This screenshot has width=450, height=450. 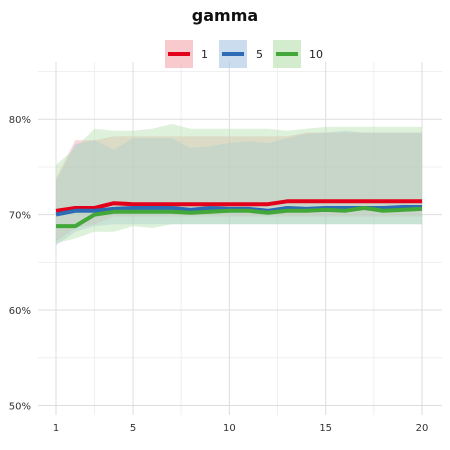 I want to click on x-tick-label: 10, so click(x=229, y=428).